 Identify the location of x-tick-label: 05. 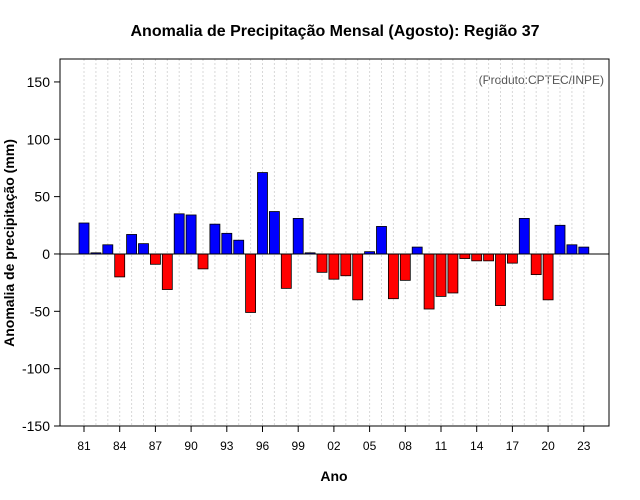
(370, 446).